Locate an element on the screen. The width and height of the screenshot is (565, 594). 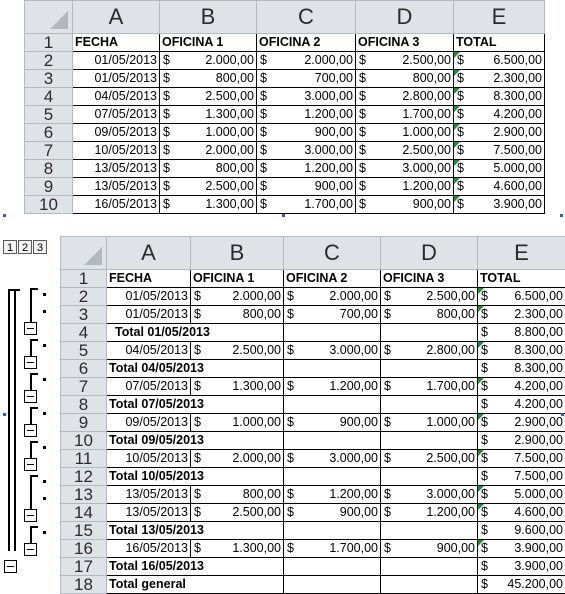
row-header: 16 is located at coordinates (83, 548).